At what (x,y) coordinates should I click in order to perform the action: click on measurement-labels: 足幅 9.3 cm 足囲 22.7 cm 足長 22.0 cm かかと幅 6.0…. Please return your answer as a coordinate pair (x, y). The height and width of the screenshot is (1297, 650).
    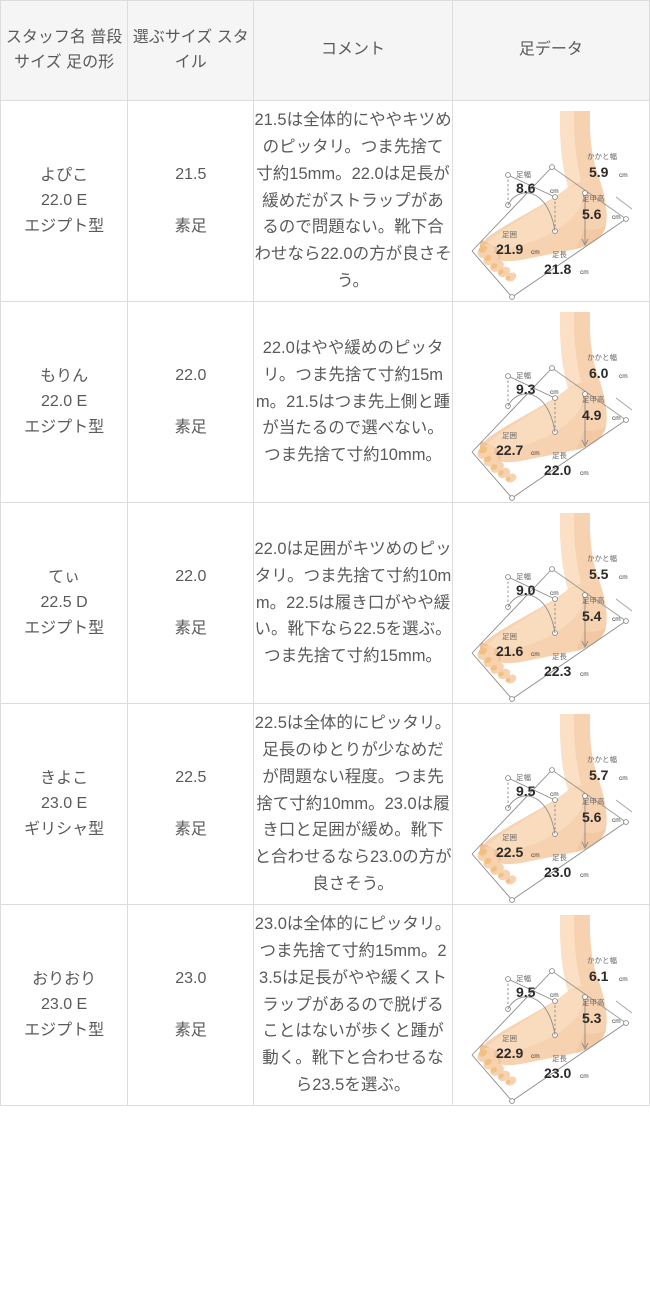
    Looking at the image, I should click on (562, 415).